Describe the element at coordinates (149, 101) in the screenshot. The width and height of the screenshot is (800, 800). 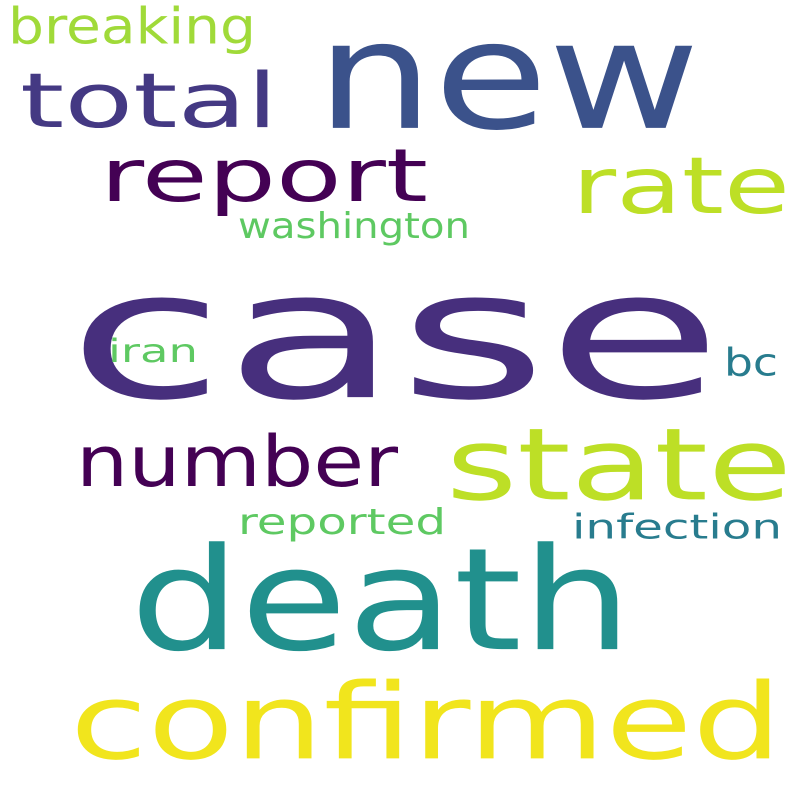
I see `word-total: total` at that location.